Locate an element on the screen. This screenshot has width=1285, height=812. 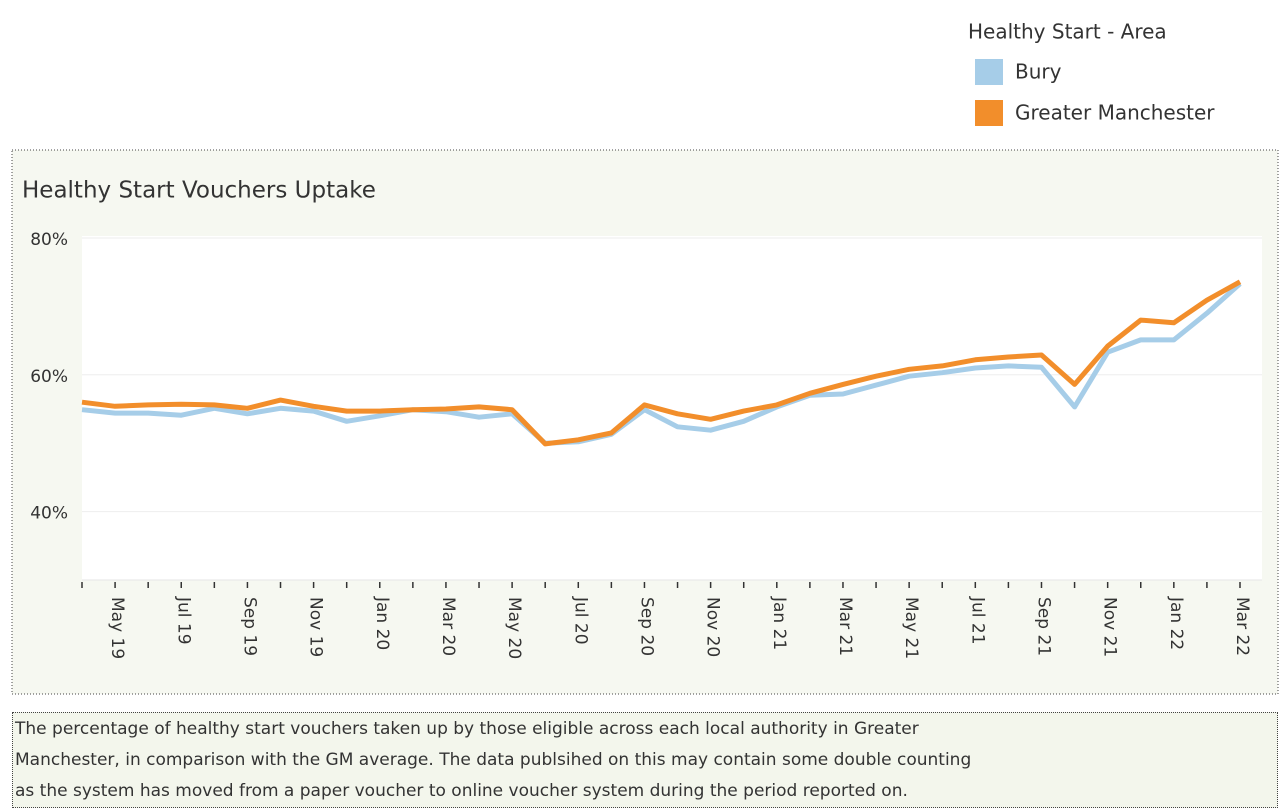
y-tick-label: 60% is located at coordinates (49, 377).